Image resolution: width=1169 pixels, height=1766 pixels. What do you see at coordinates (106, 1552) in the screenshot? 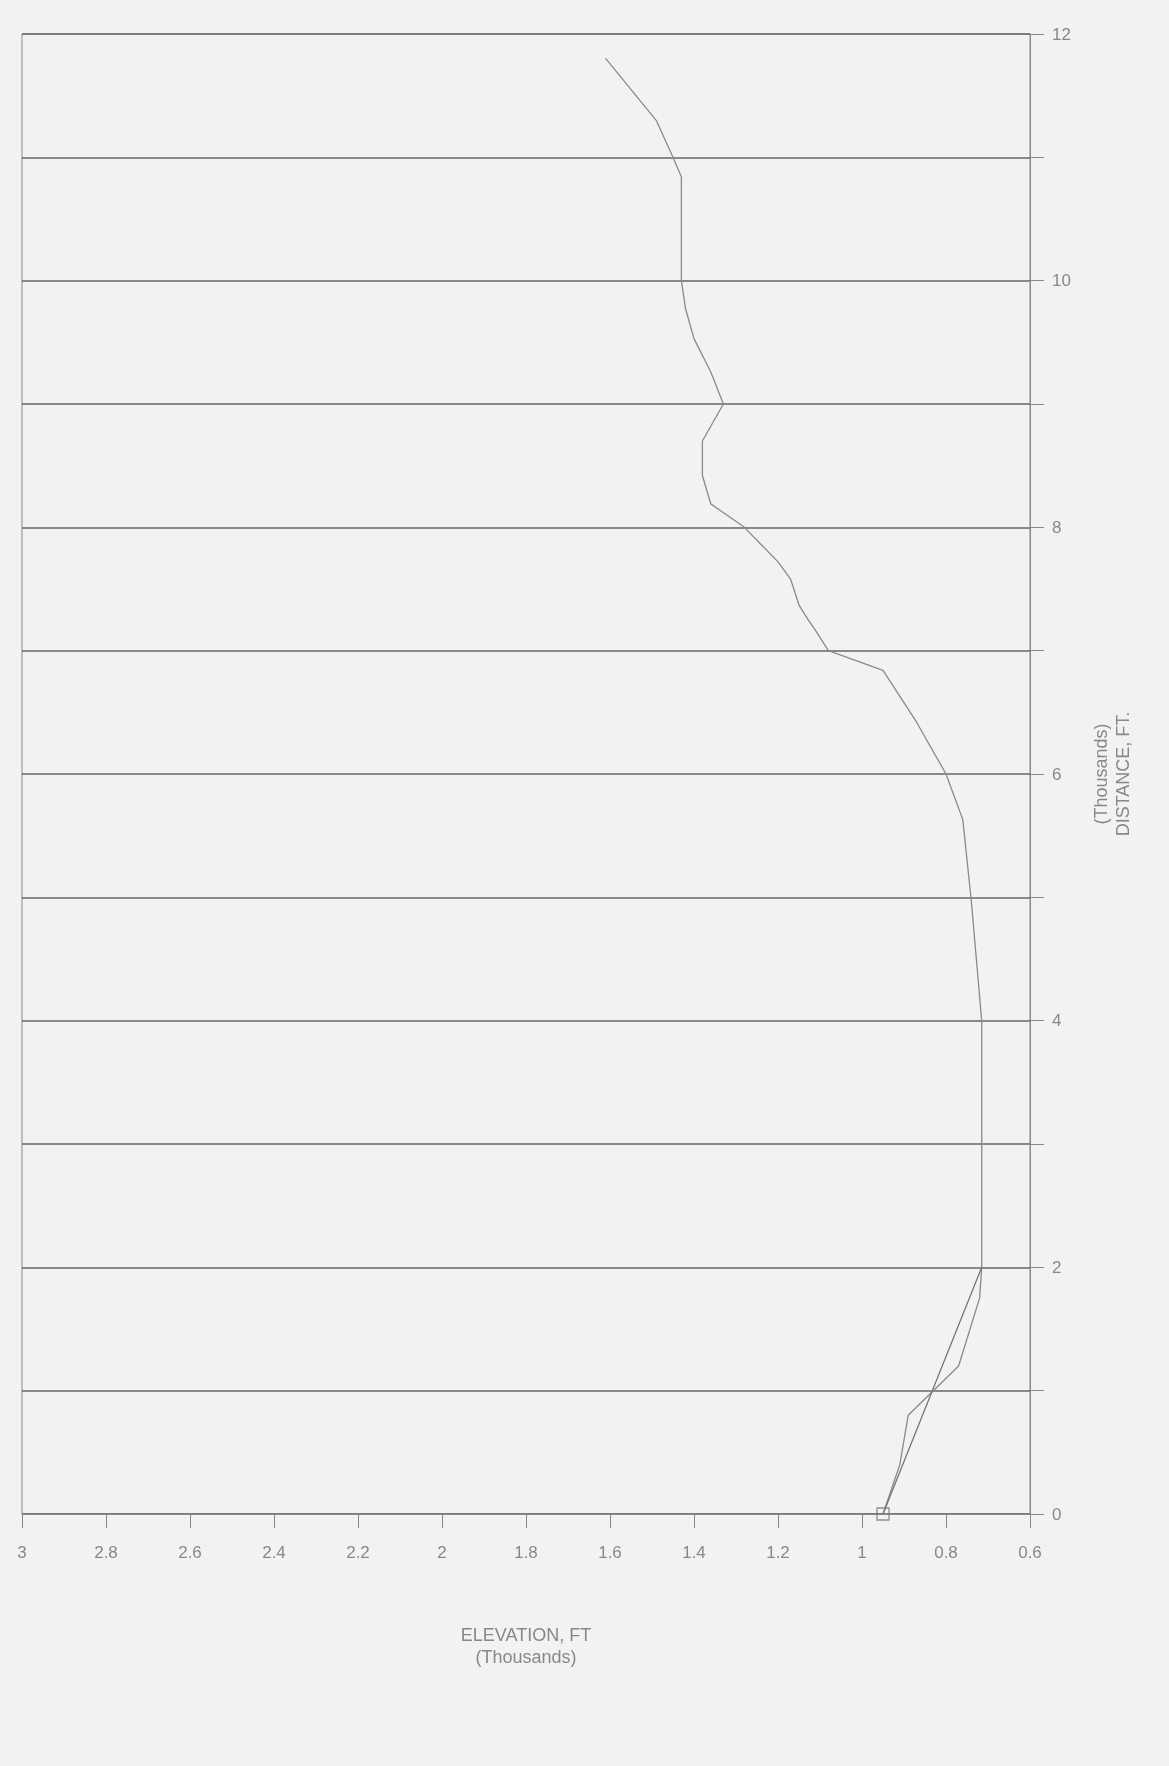
I see `x-tick-label: 2.8` at bounding box center [106, 1552].